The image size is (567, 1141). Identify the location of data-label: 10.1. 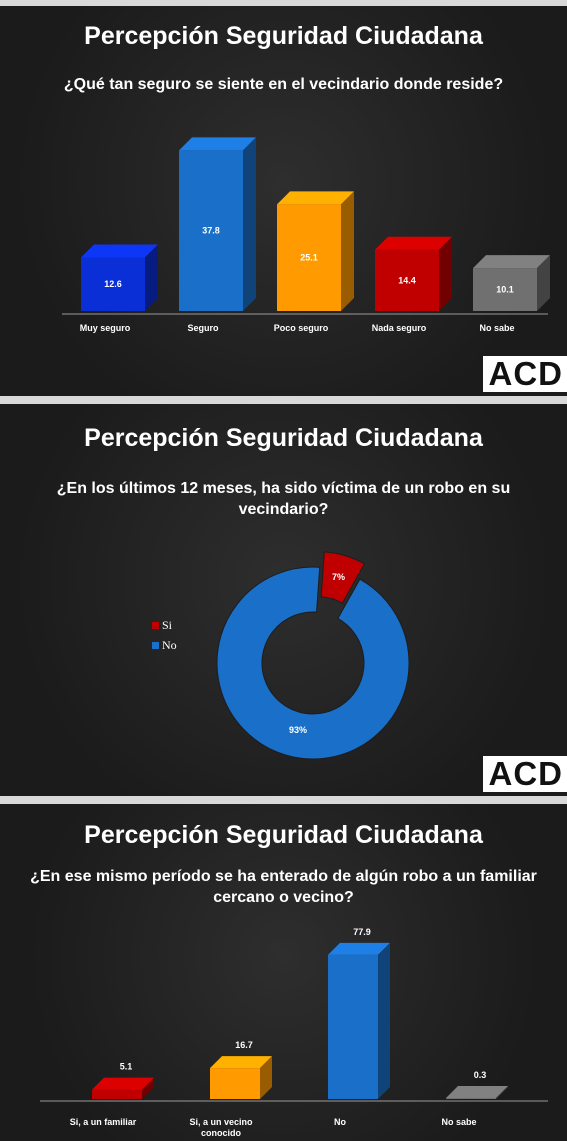
(505, 290).